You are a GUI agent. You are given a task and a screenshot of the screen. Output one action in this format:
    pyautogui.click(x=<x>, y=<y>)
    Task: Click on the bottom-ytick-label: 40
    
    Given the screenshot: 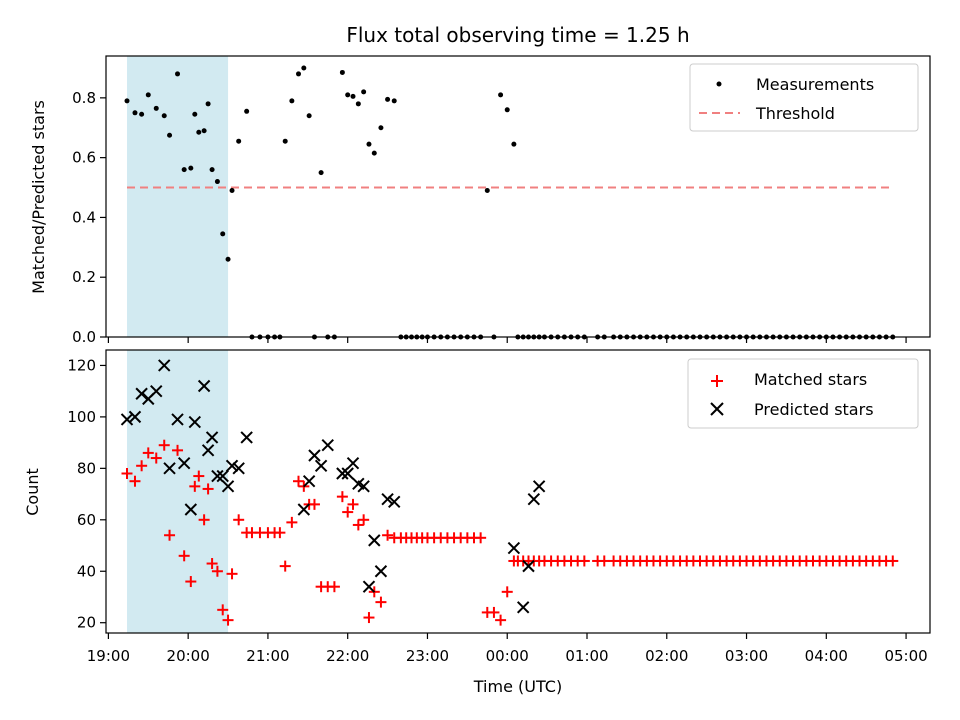 What is the action you would take?
    pyautogui.click(x=86, y=571)
    